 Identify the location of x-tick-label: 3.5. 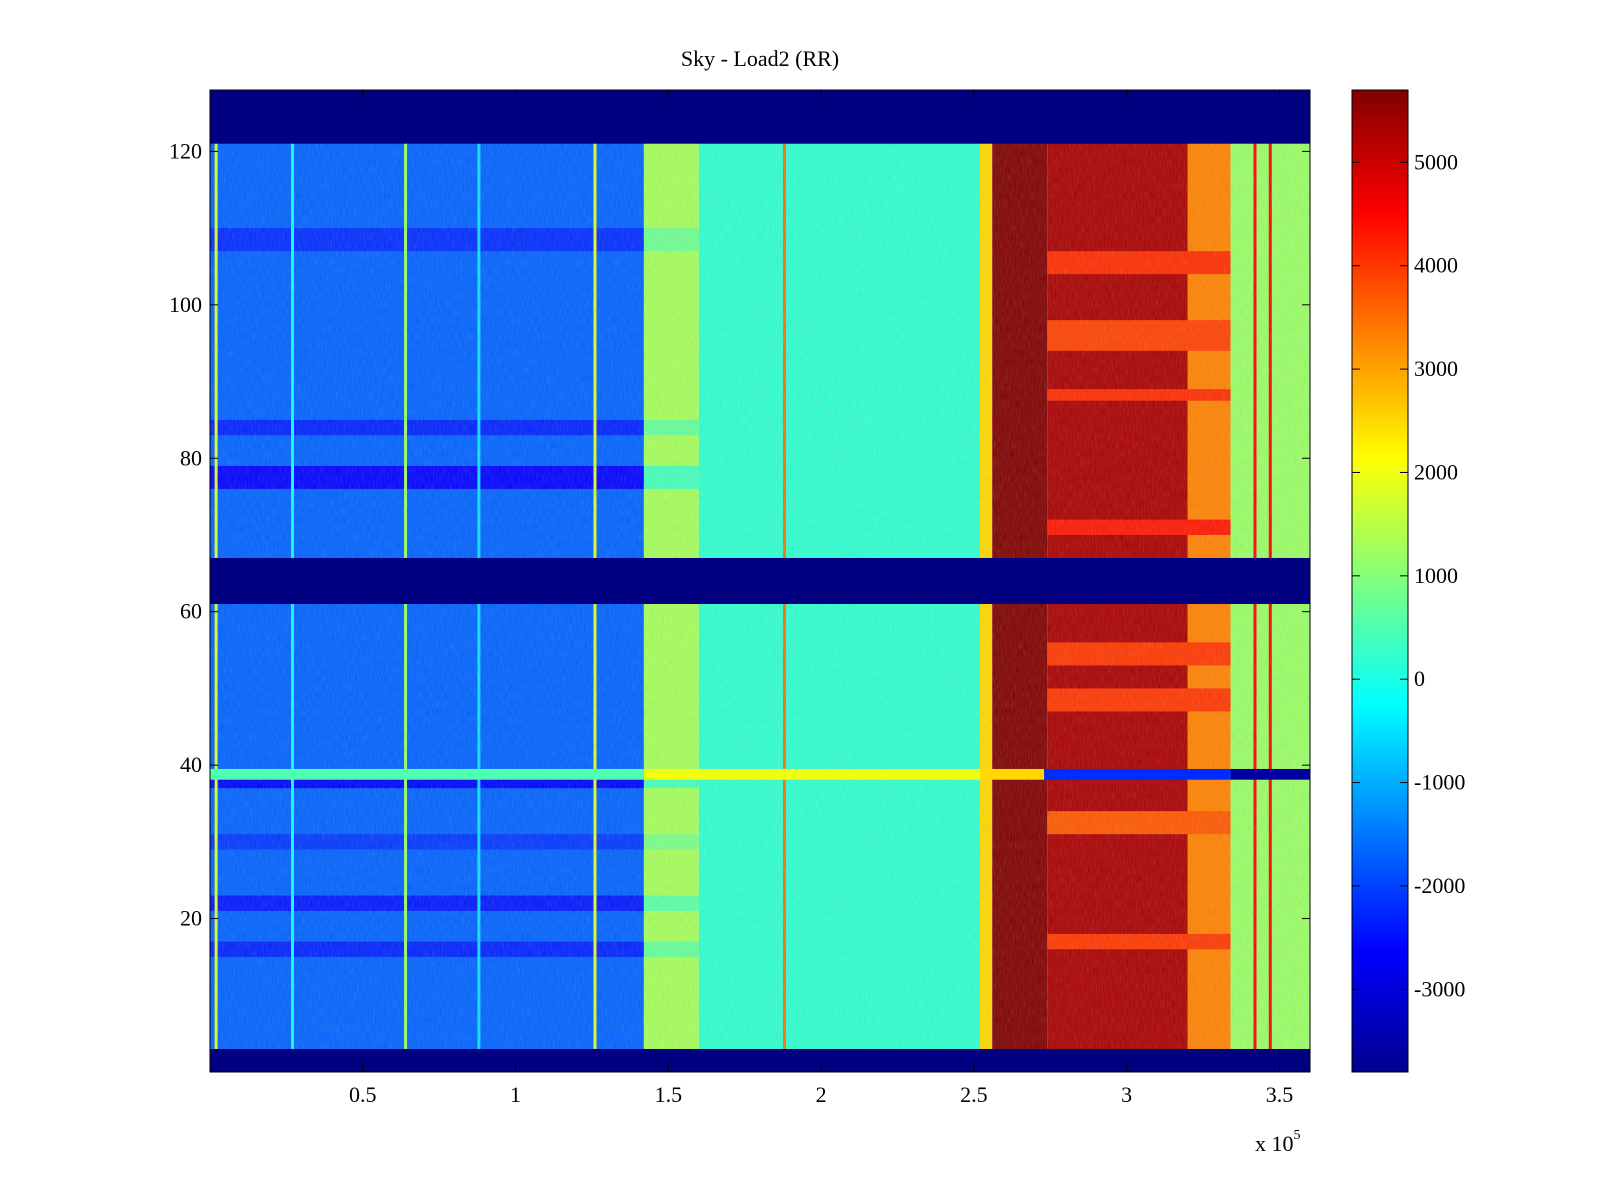
(1280, 1094).